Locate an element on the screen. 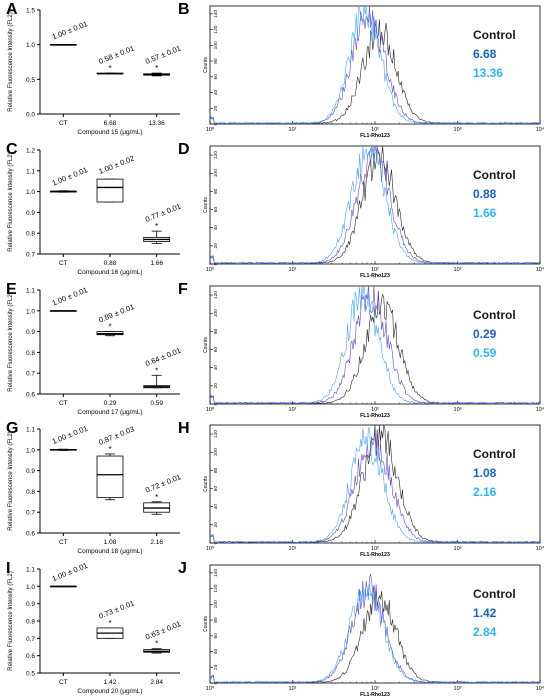  row1-hist-xtick-label: 10⁴ is located at coordinates (540, 269).